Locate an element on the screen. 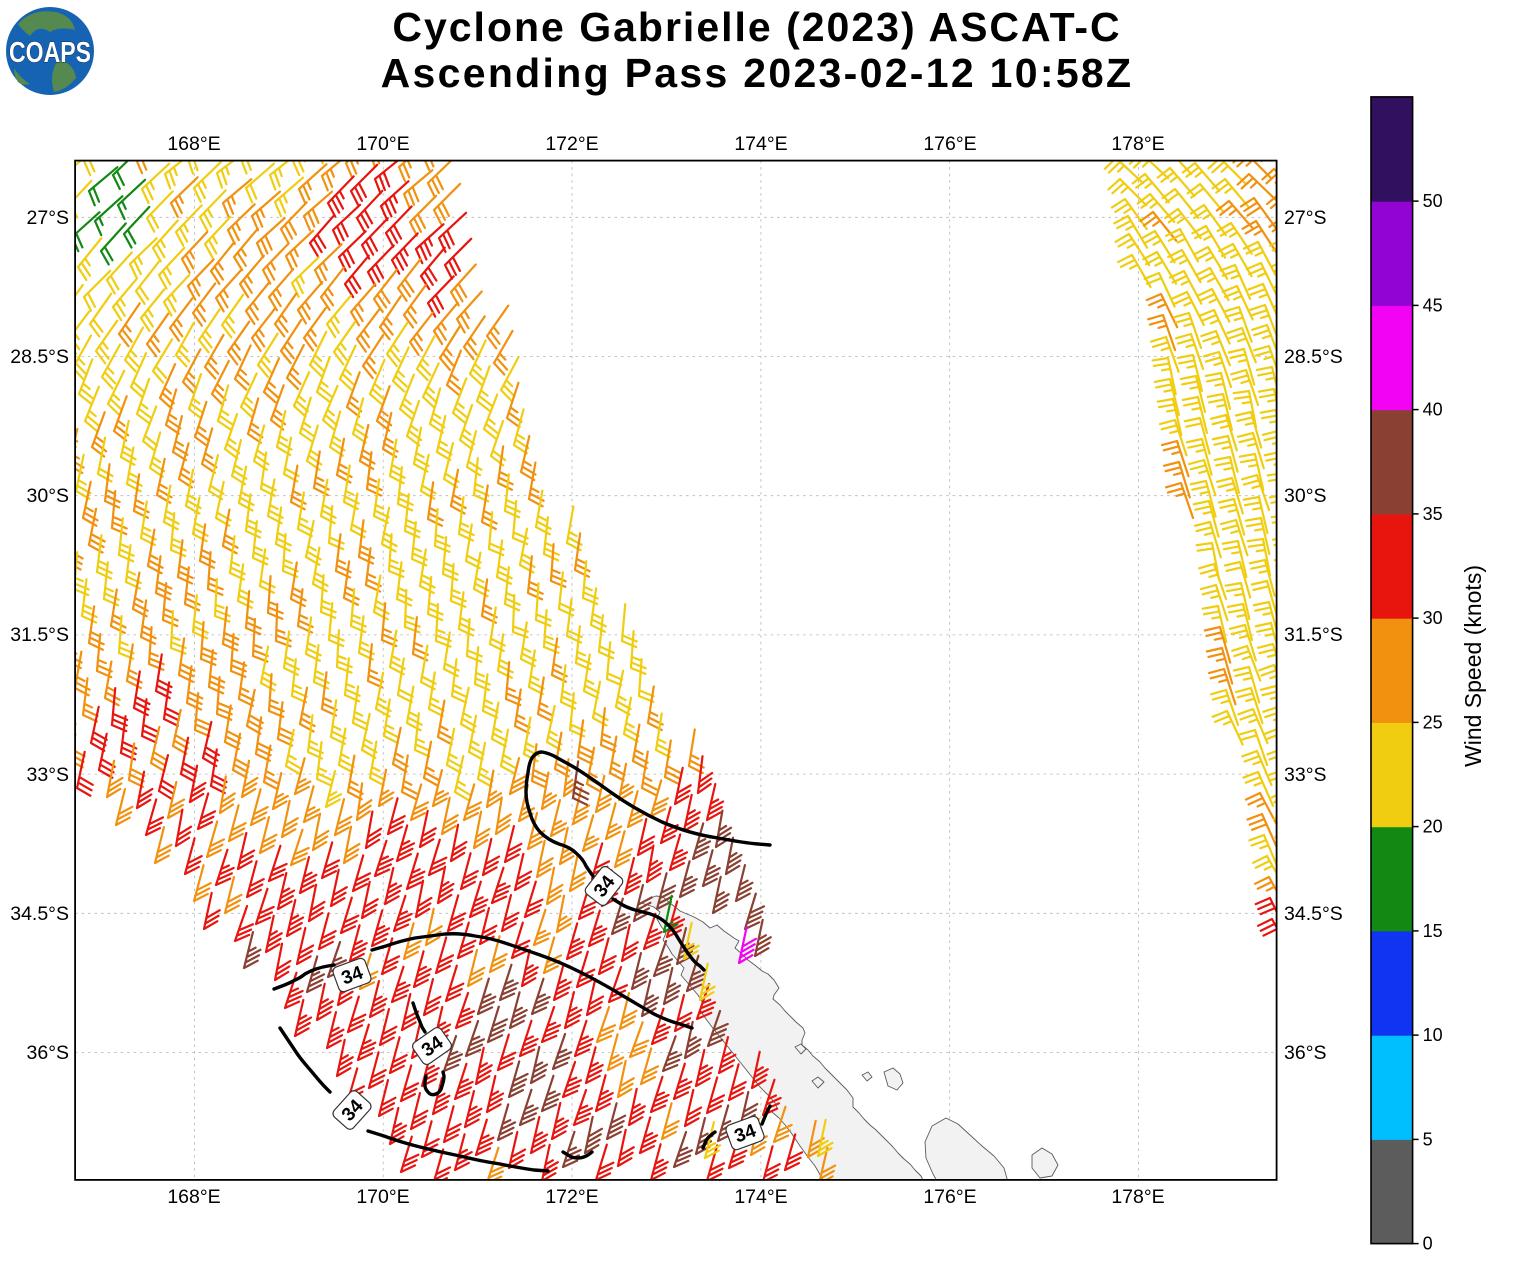 Image resolution: width=1513 pixels, height=1264 pixels. svg-text:Ascending Pass 2023-02-12 10:5: Ascending Pass 2023-02-12 10:58Z is located at coordinates (757, 73).